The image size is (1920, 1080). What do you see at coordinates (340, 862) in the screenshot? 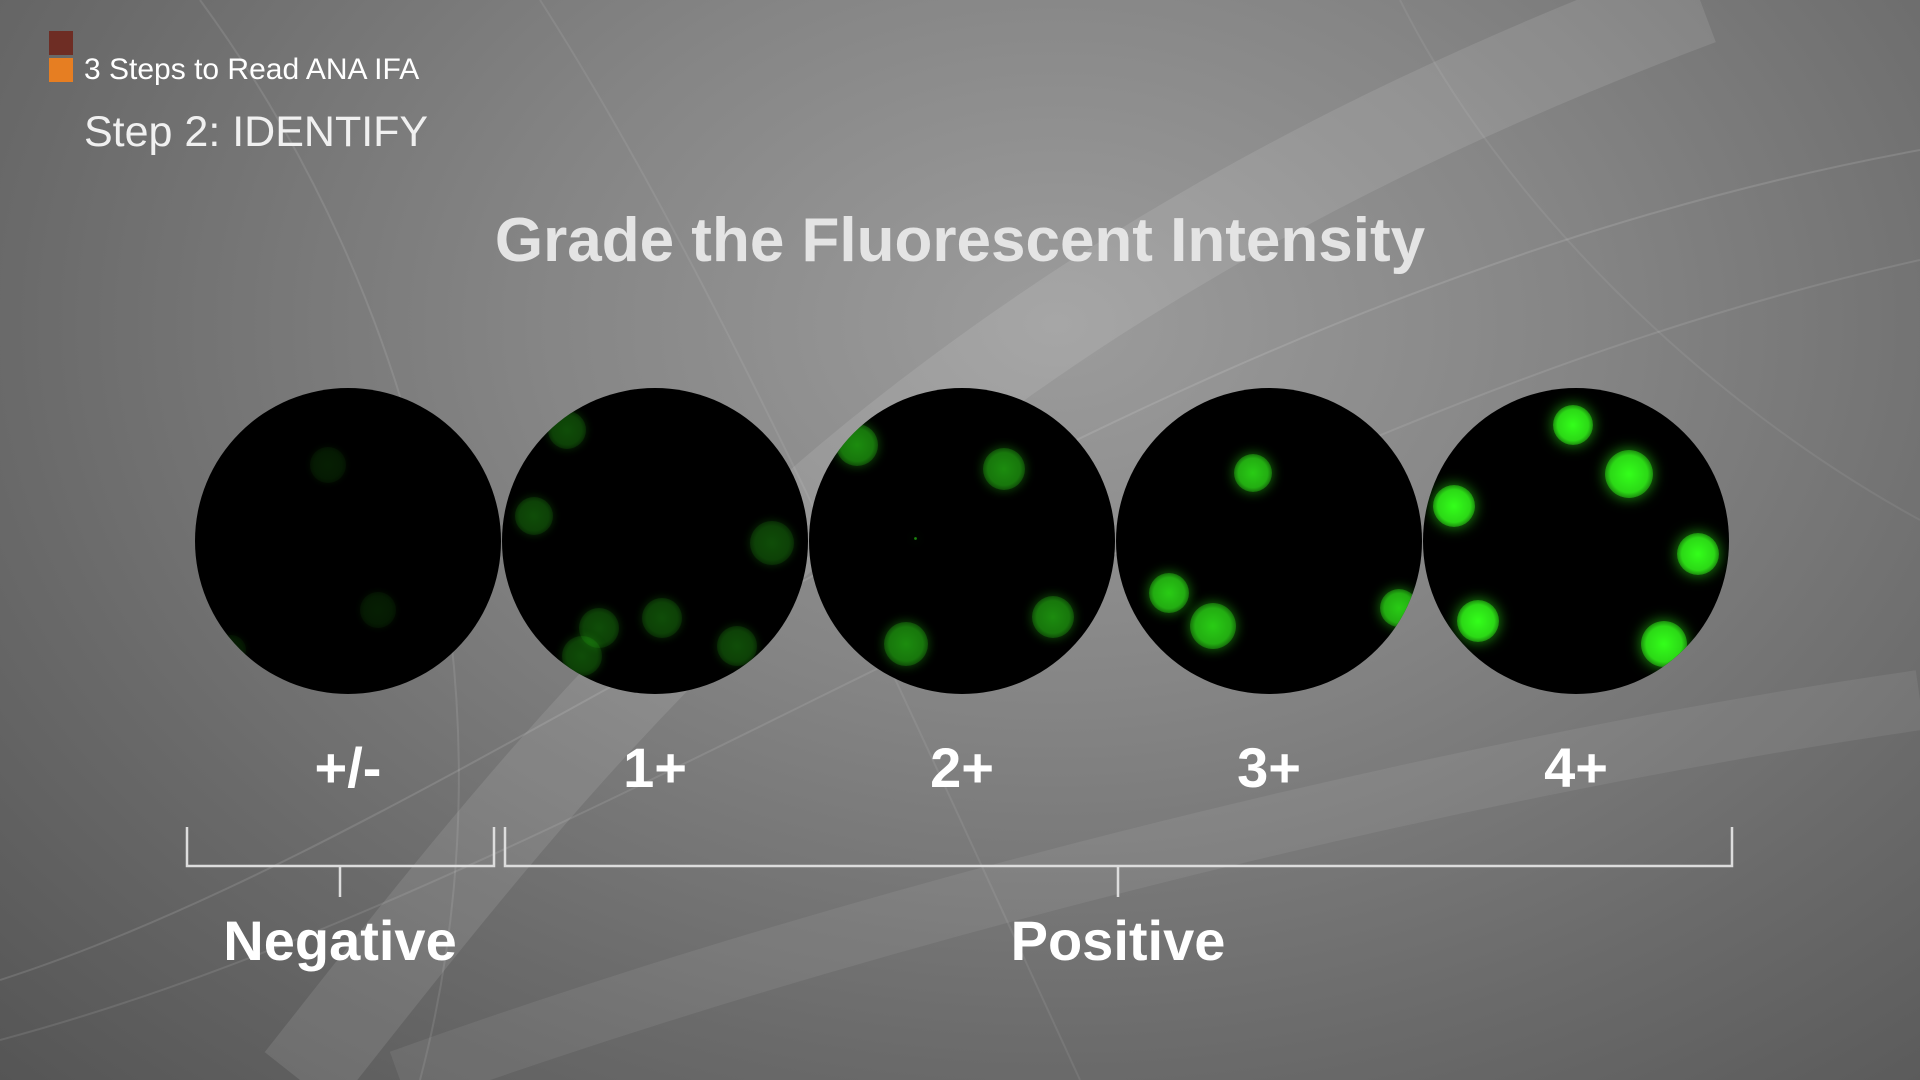
I see `negative-bracket` at bounding box center [340, 862].